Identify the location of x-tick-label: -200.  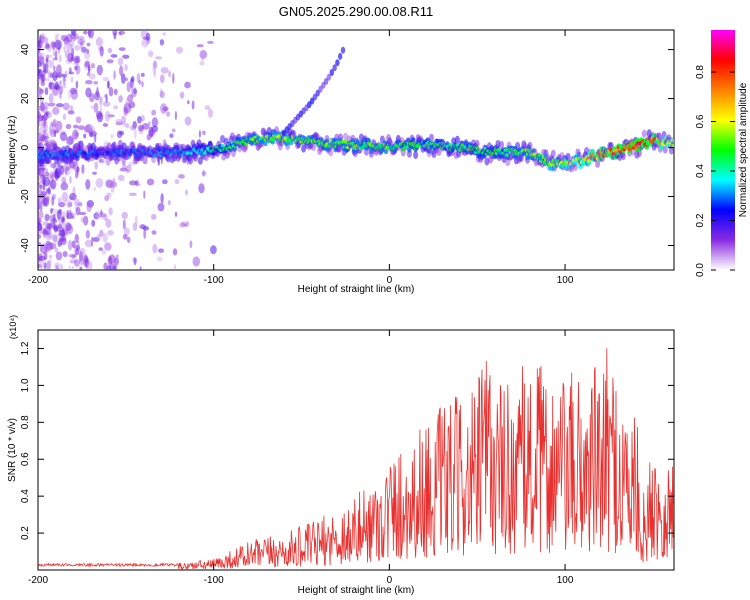
(38, 580).